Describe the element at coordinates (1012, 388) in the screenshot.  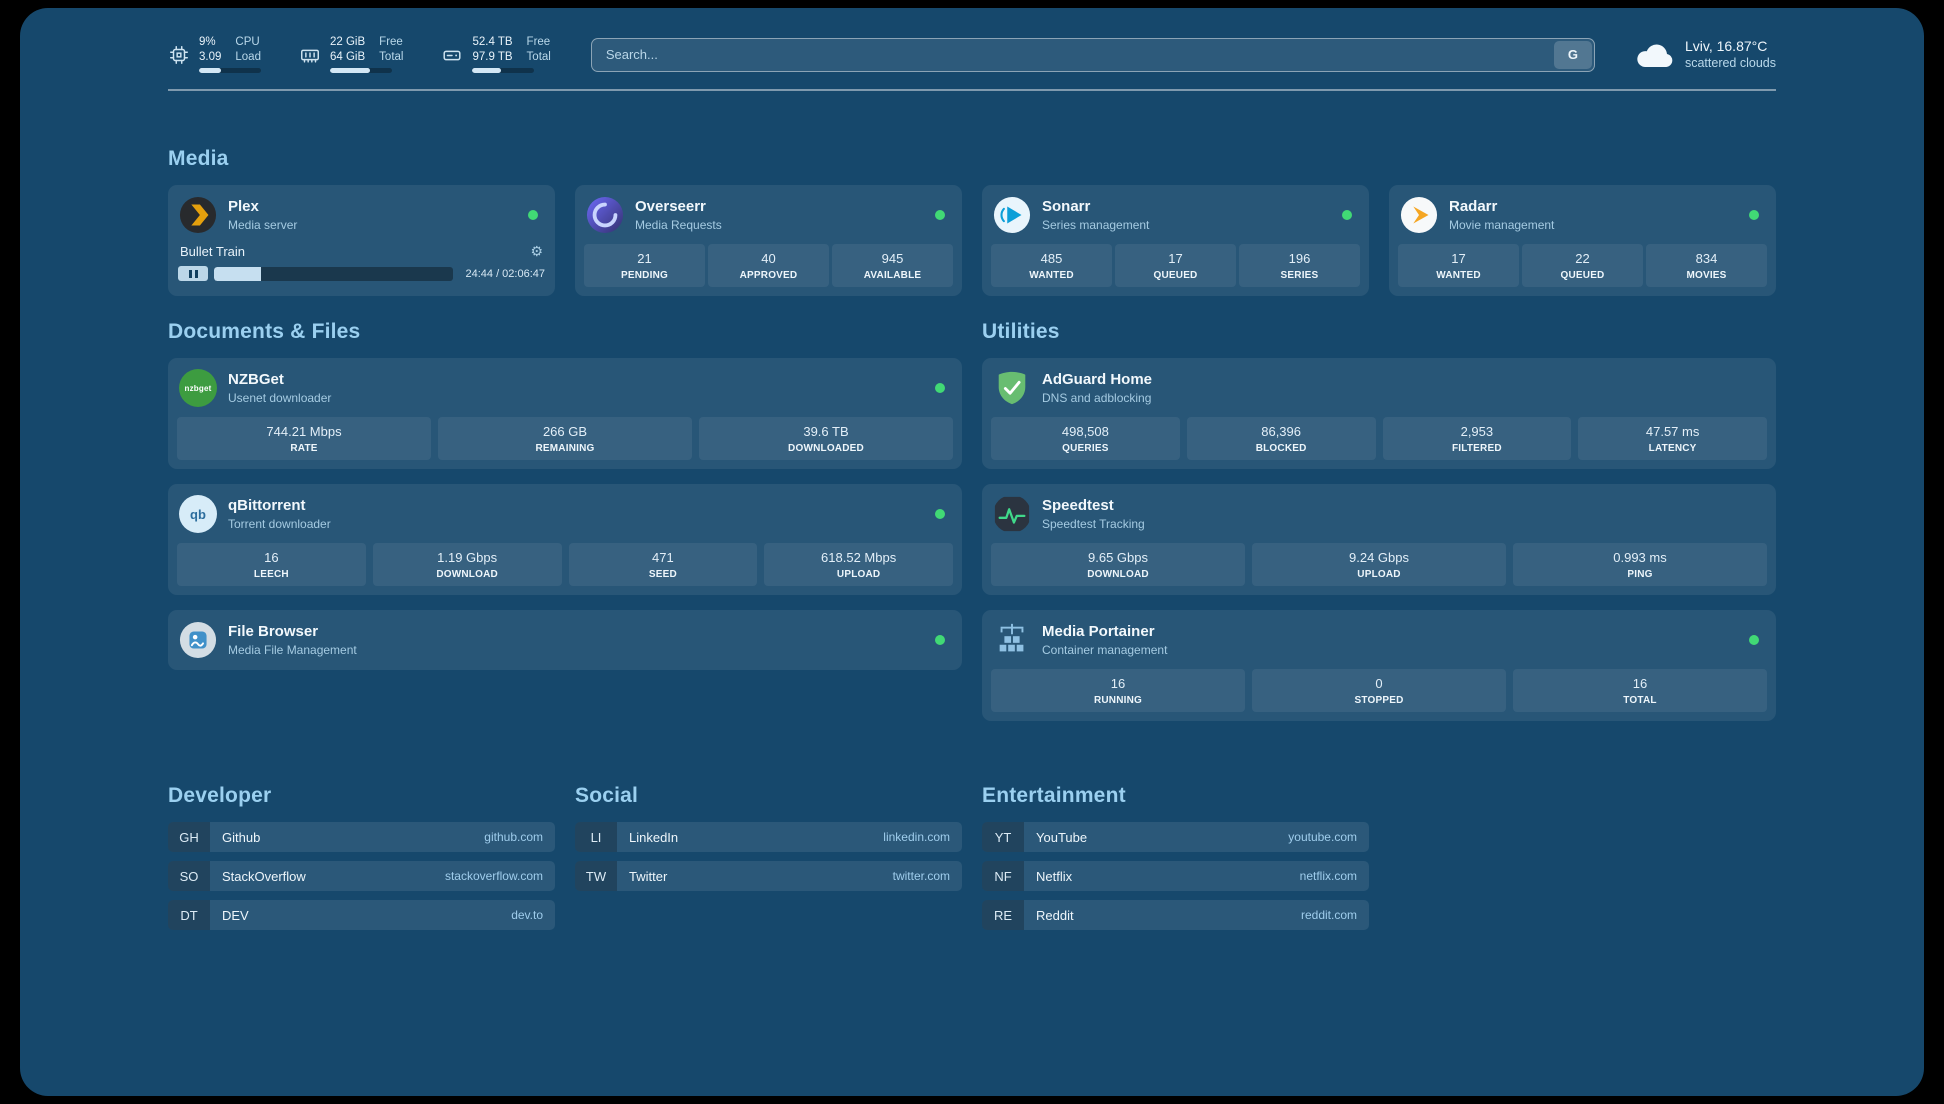
I see `adguard-icon` at that location.